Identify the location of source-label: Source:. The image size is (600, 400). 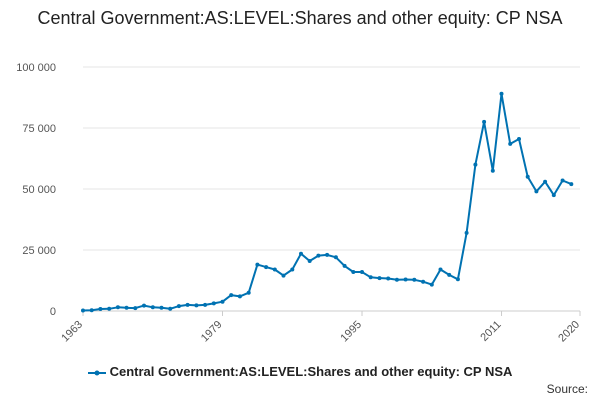
(567, 389).